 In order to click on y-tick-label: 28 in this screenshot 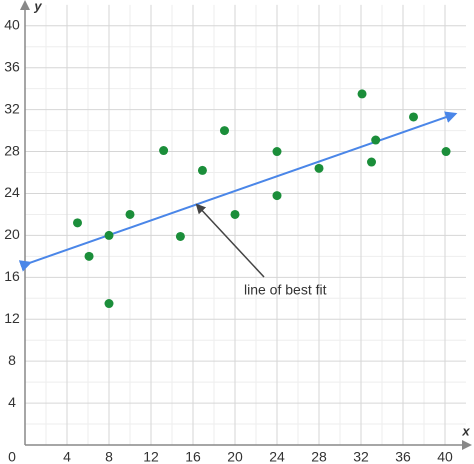, I will do `click(12, 150)`.